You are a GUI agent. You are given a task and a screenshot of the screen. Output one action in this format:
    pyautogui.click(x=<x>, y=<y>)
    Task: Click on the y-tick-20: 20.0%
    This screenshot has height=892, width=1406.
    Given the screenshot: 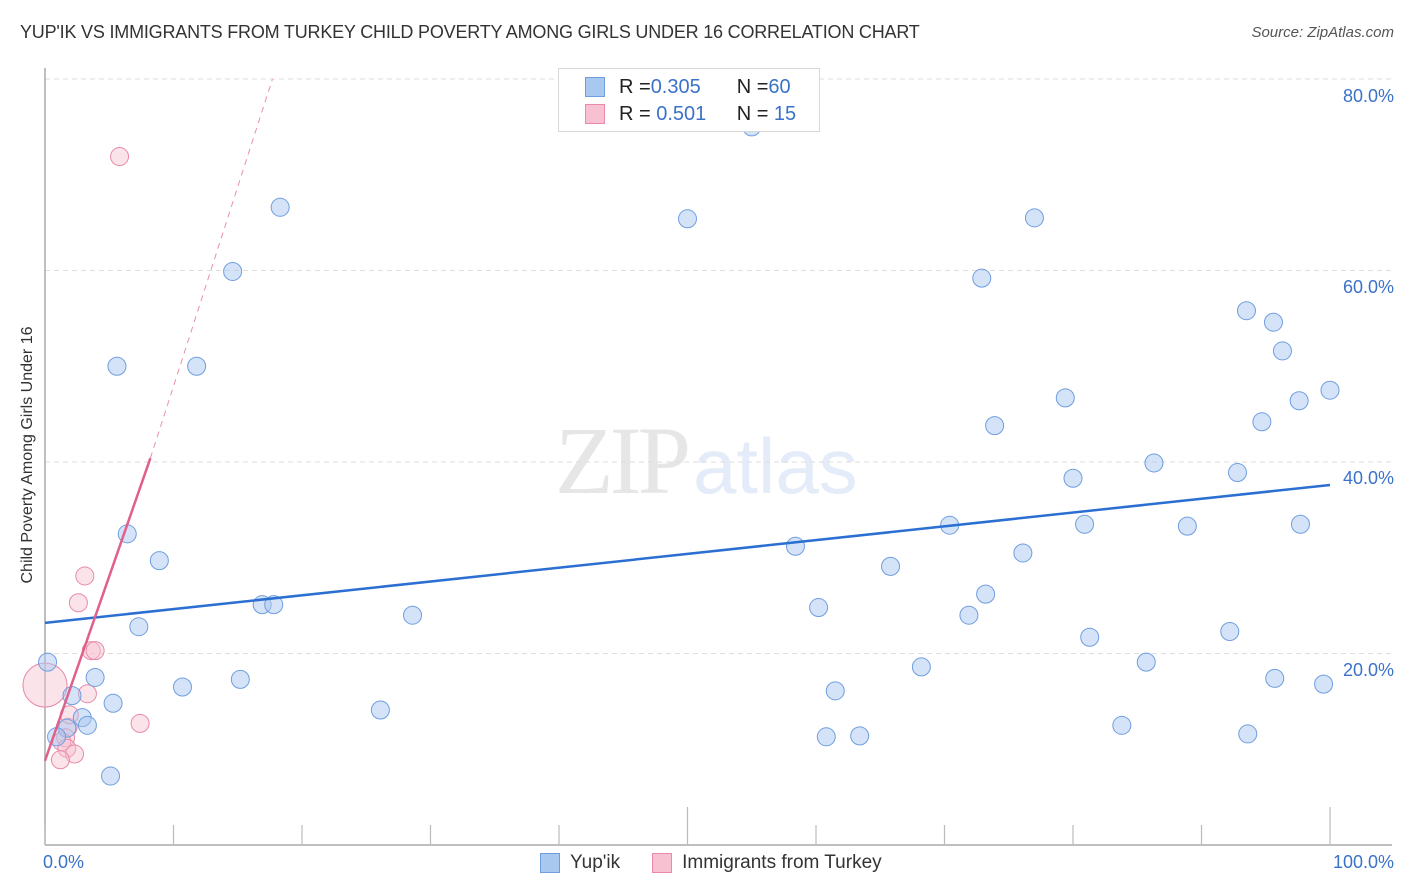 What is the action you would take?
    pyautogui.click(x=1368, y=670)
    